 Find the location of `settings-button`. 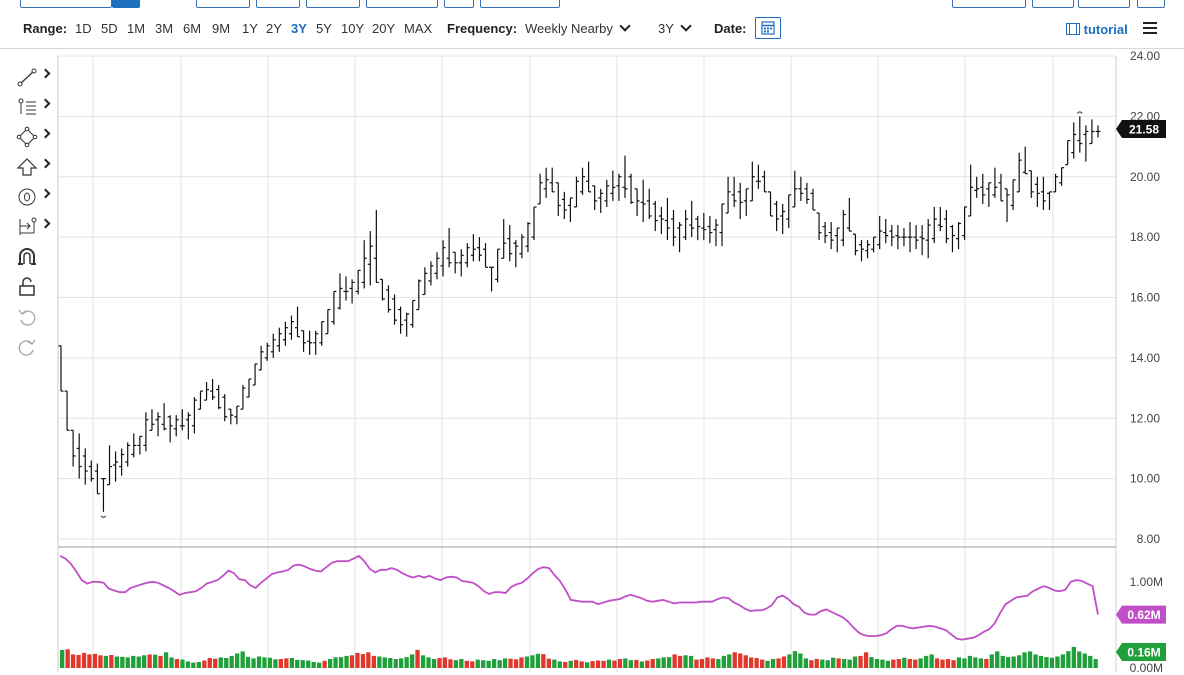

settings-button is located at coordinates (333, 4).